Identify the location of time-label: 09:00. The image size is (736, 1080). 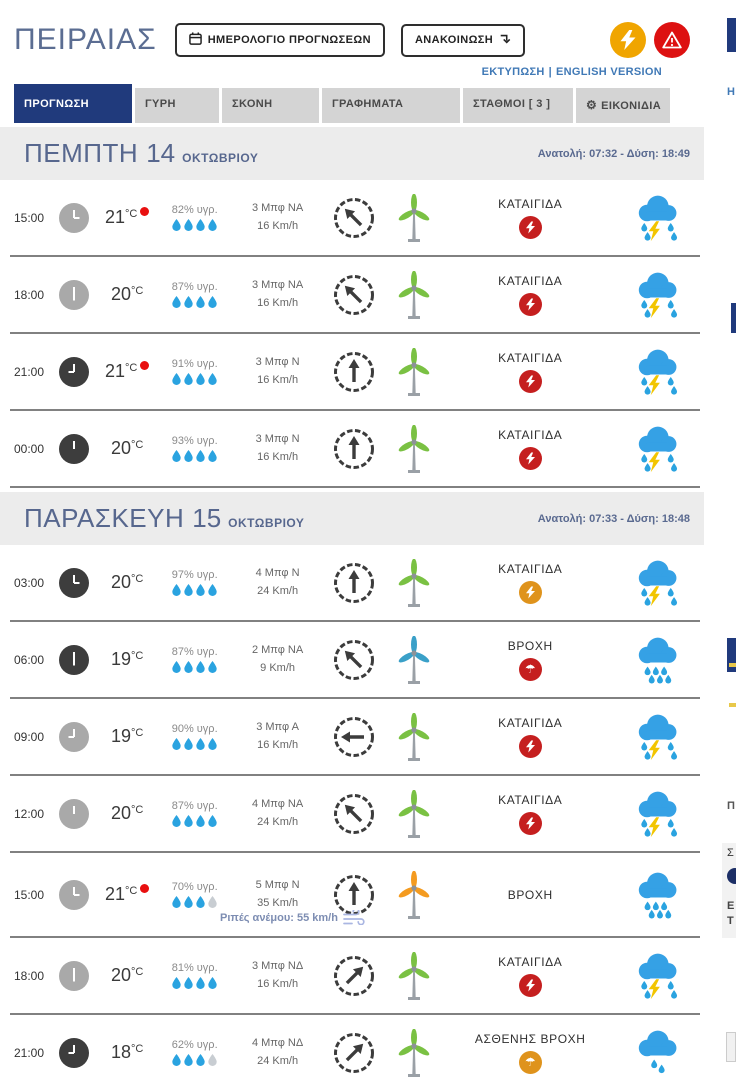
(29, 736).